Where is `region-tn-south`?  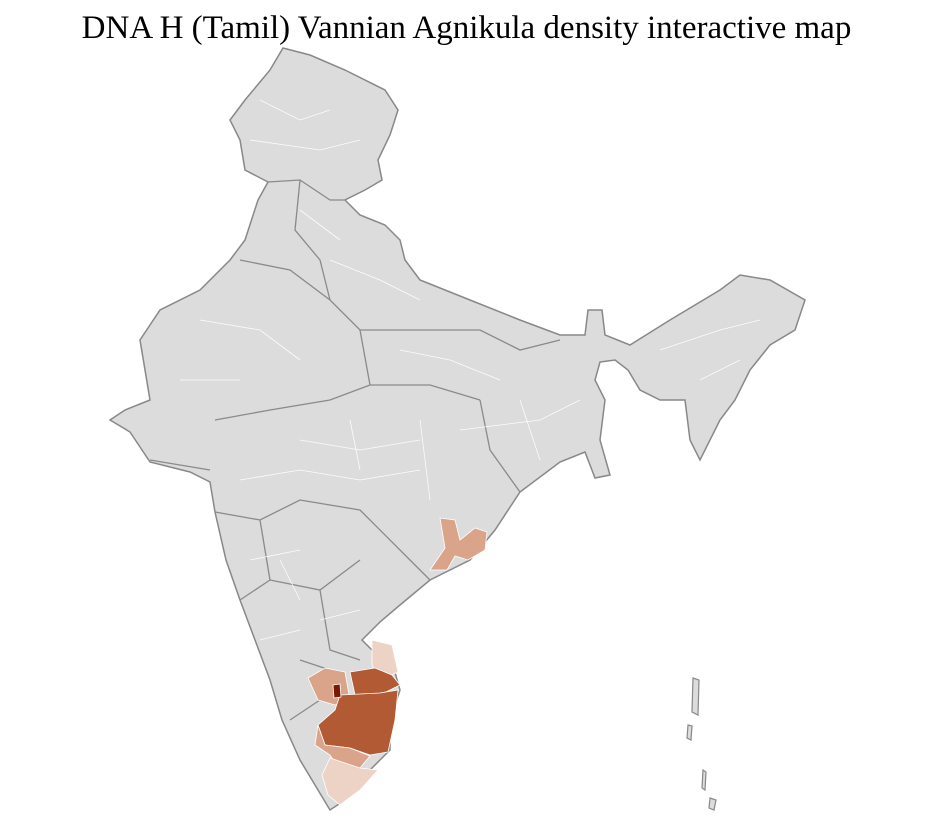 region-tn-south is located at coordinates (350, 781).